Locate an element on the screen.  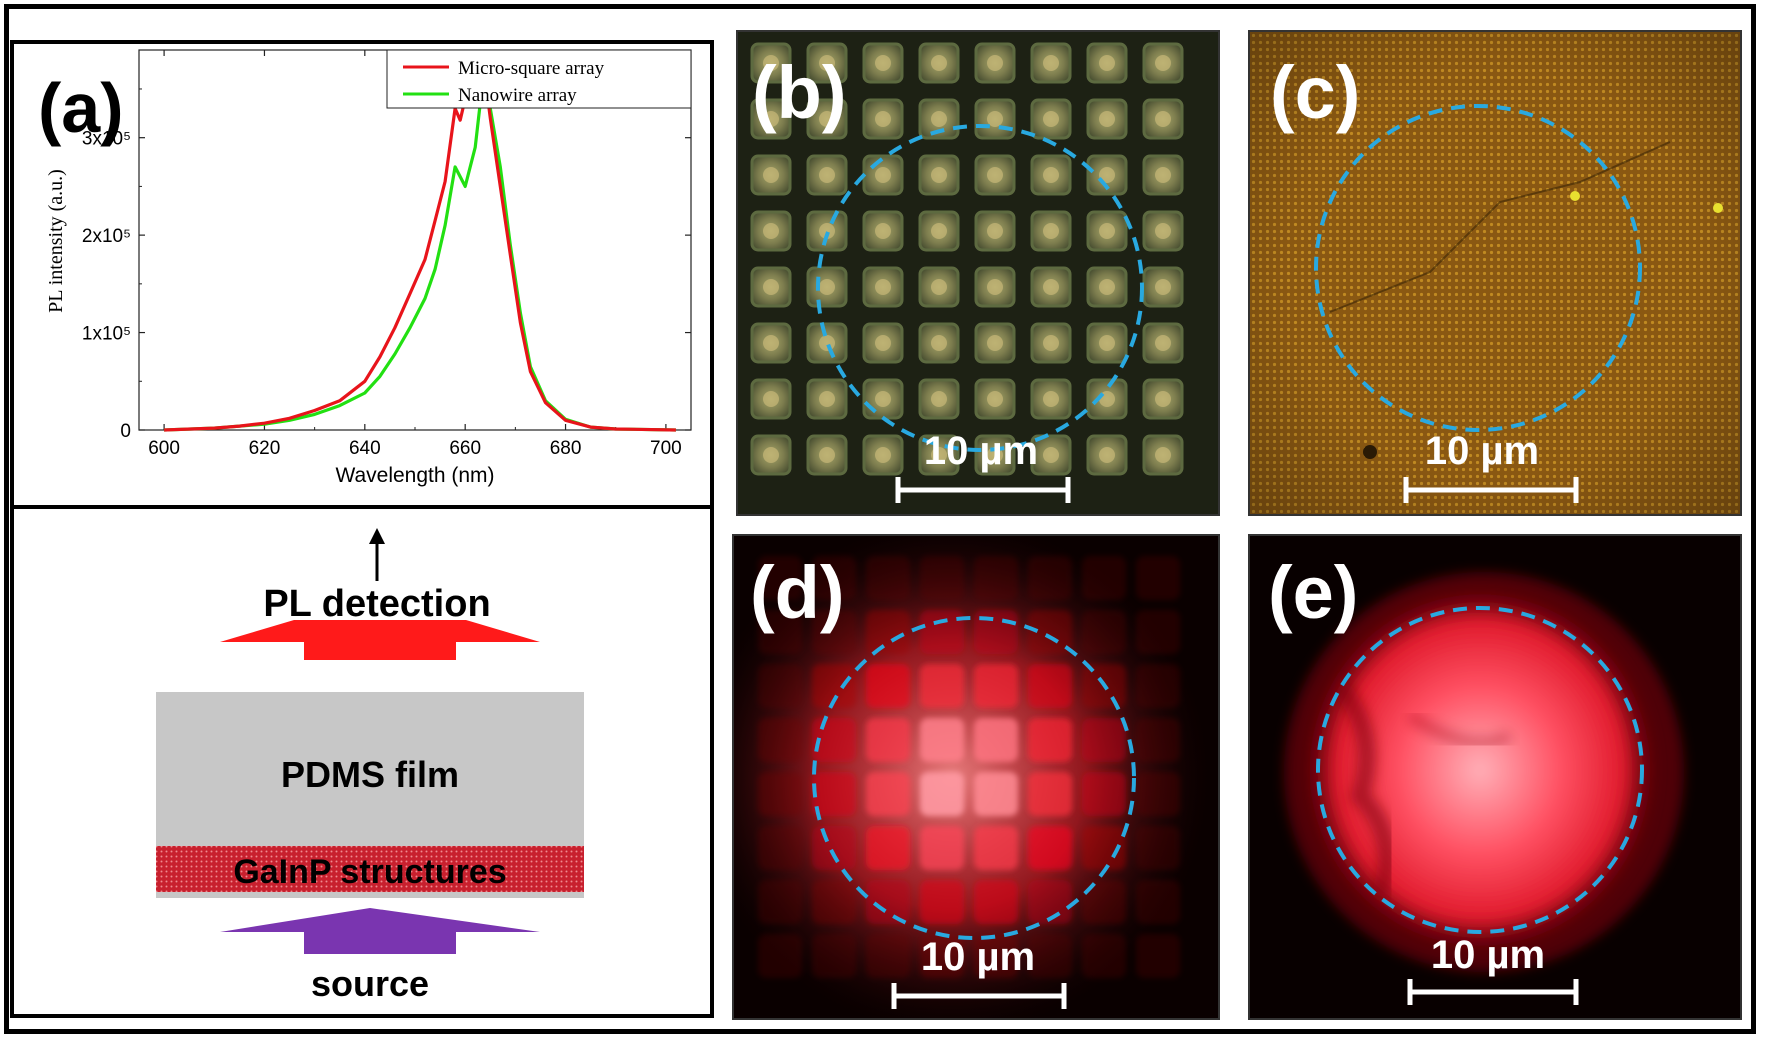
legend-label-micro-square: Micro-square array is located at coordinates (531, 68).